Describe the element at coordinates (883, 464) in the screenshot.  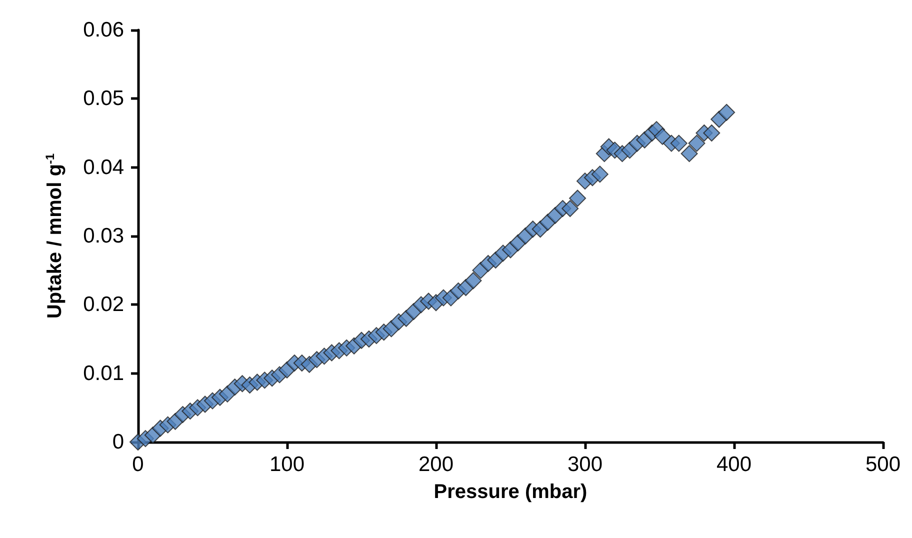
I see `x-tick-label: 500` at that location.